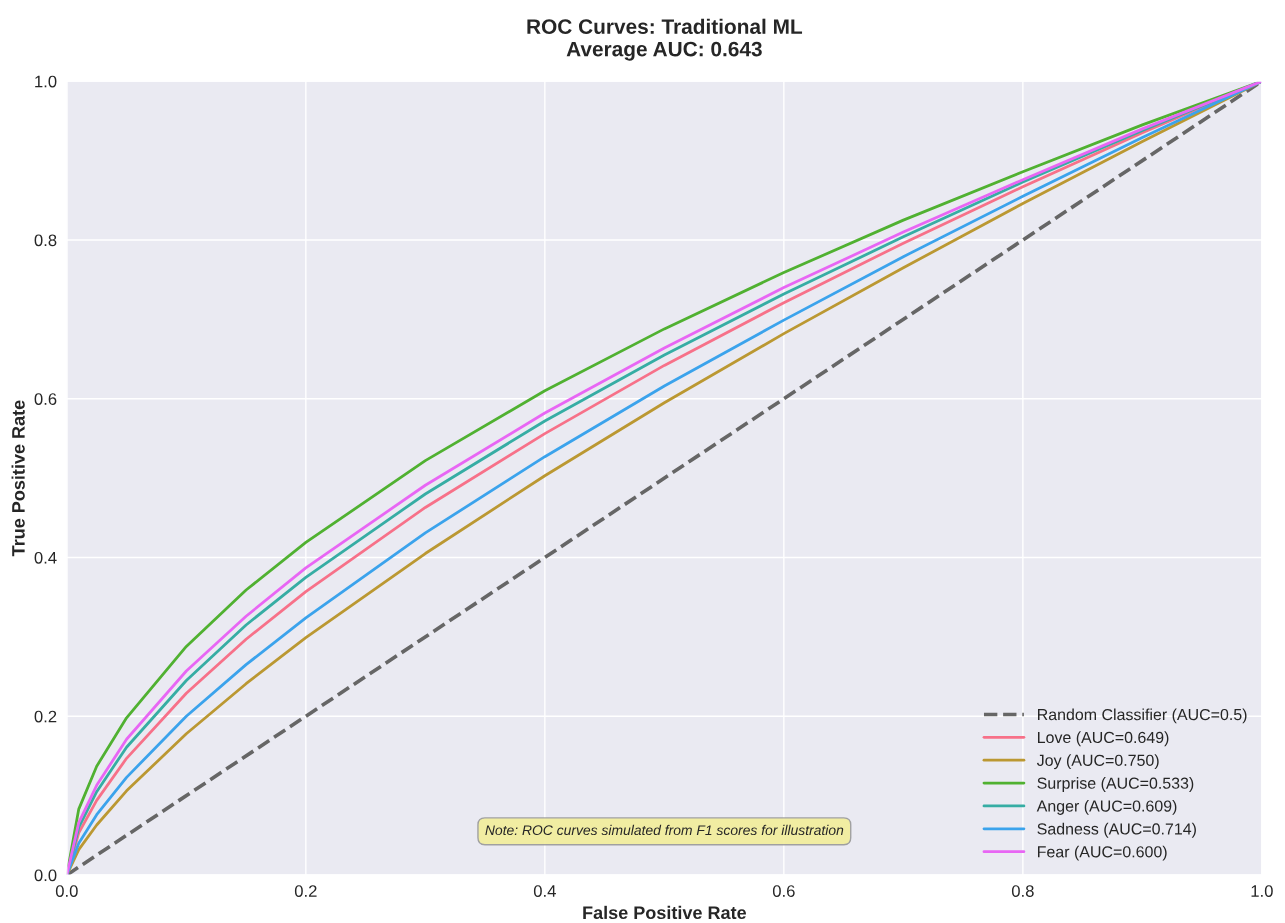  What do you see at coordinates (46, 81) in the screenshot?
I see `y-tick-label: 1.0` at bounding box center [46, 81].